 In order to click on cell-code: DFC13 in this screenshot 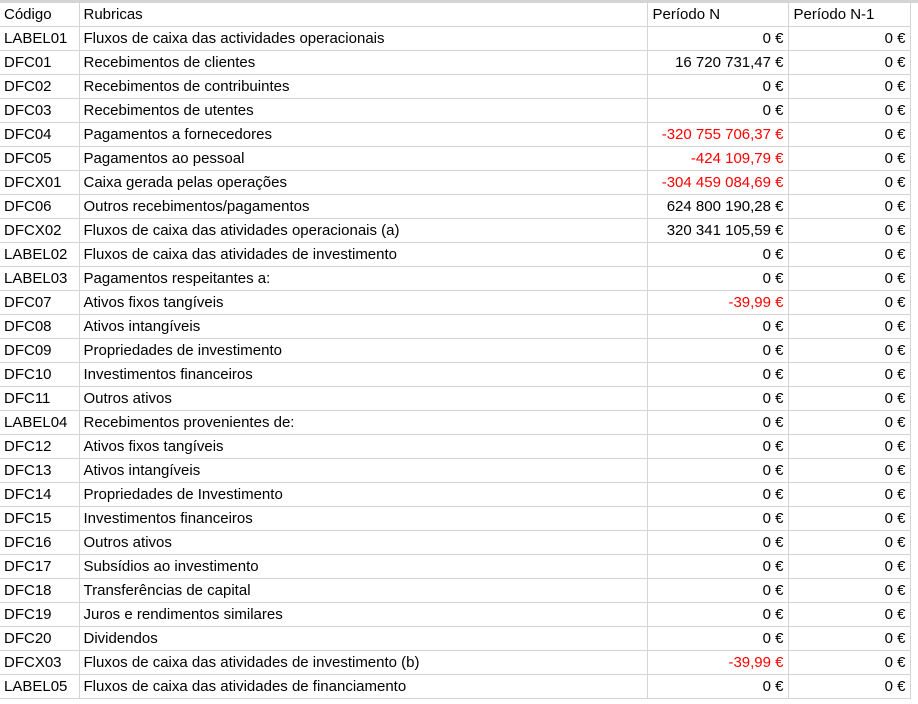, I will do `click(40, 470)`.